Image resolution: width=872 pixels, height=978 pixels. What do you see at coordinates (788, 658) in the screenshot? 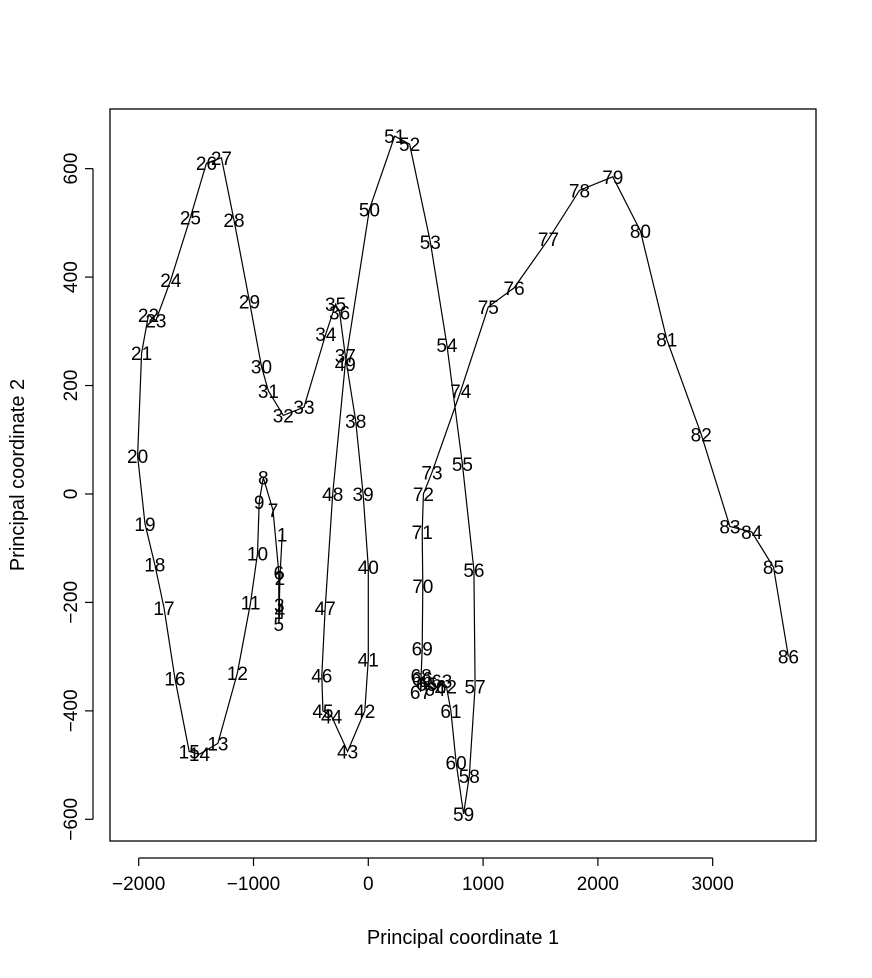
I see `point-label: 86` at bounding box center [788, 658].